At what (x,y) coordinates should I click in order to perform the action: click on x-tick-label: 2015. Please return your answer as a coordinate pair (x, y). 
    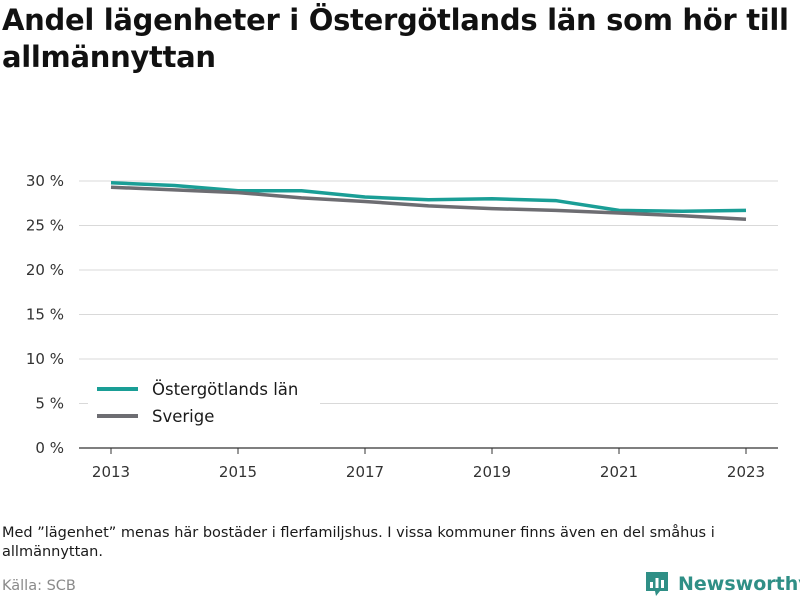
    Looking at the image, I should click on (238, 472).